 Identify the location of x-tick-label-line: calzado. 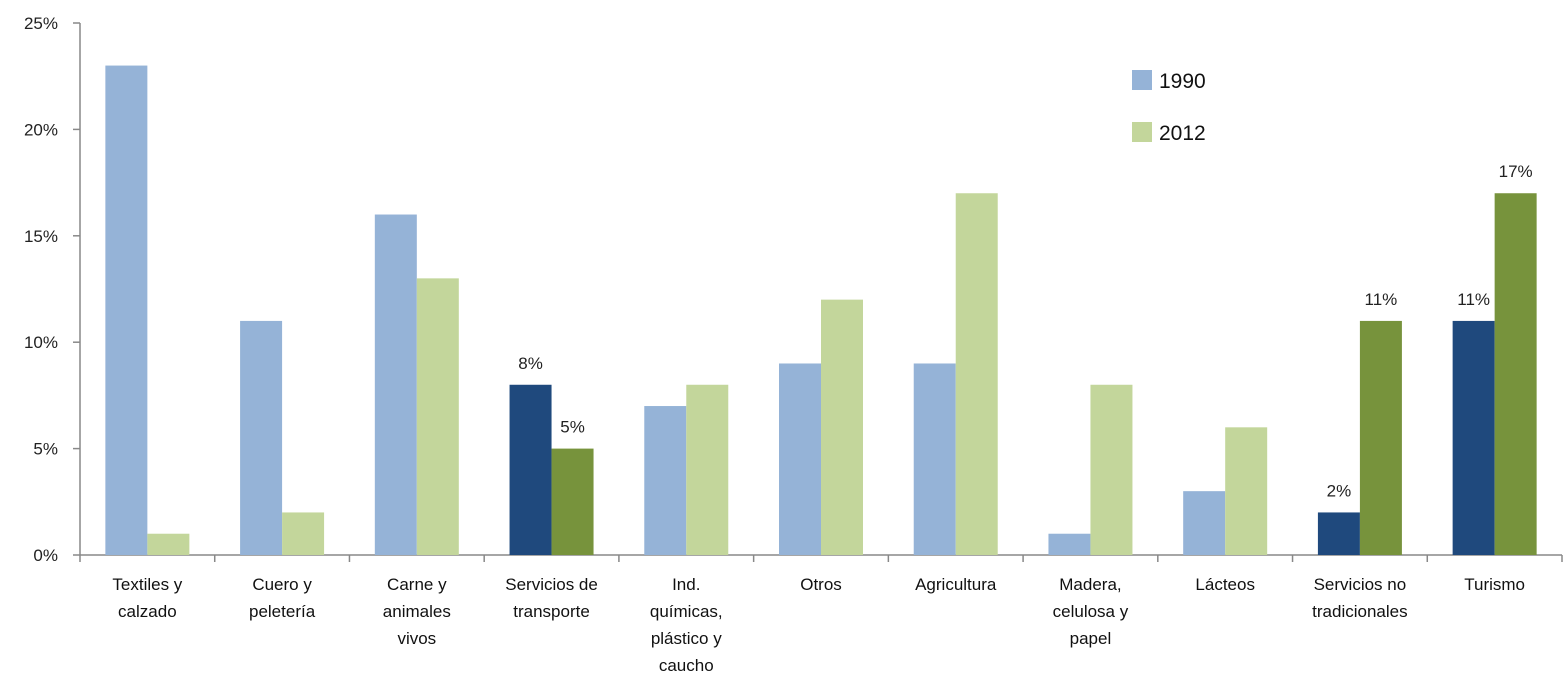
(147, 611).